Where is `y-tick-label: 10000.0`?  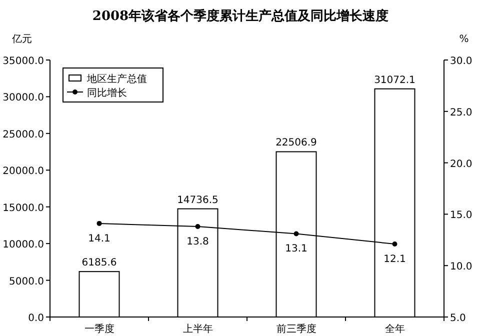 y-tick-label: 10000.0 is located at coordinates (23, 245).